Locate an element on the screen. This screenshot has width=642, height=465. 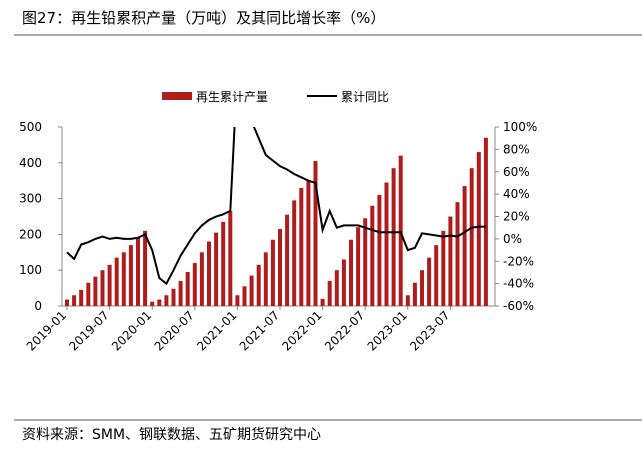
legend-swatch is located at coordinates (177, 96).